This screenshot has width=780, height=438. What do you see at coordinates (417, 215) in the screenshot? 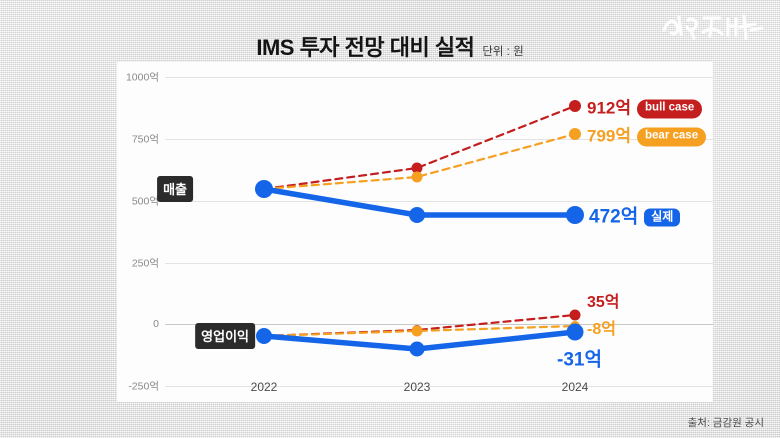
I see `point-revenue-2023-actual` at bounding box center [417, 215].